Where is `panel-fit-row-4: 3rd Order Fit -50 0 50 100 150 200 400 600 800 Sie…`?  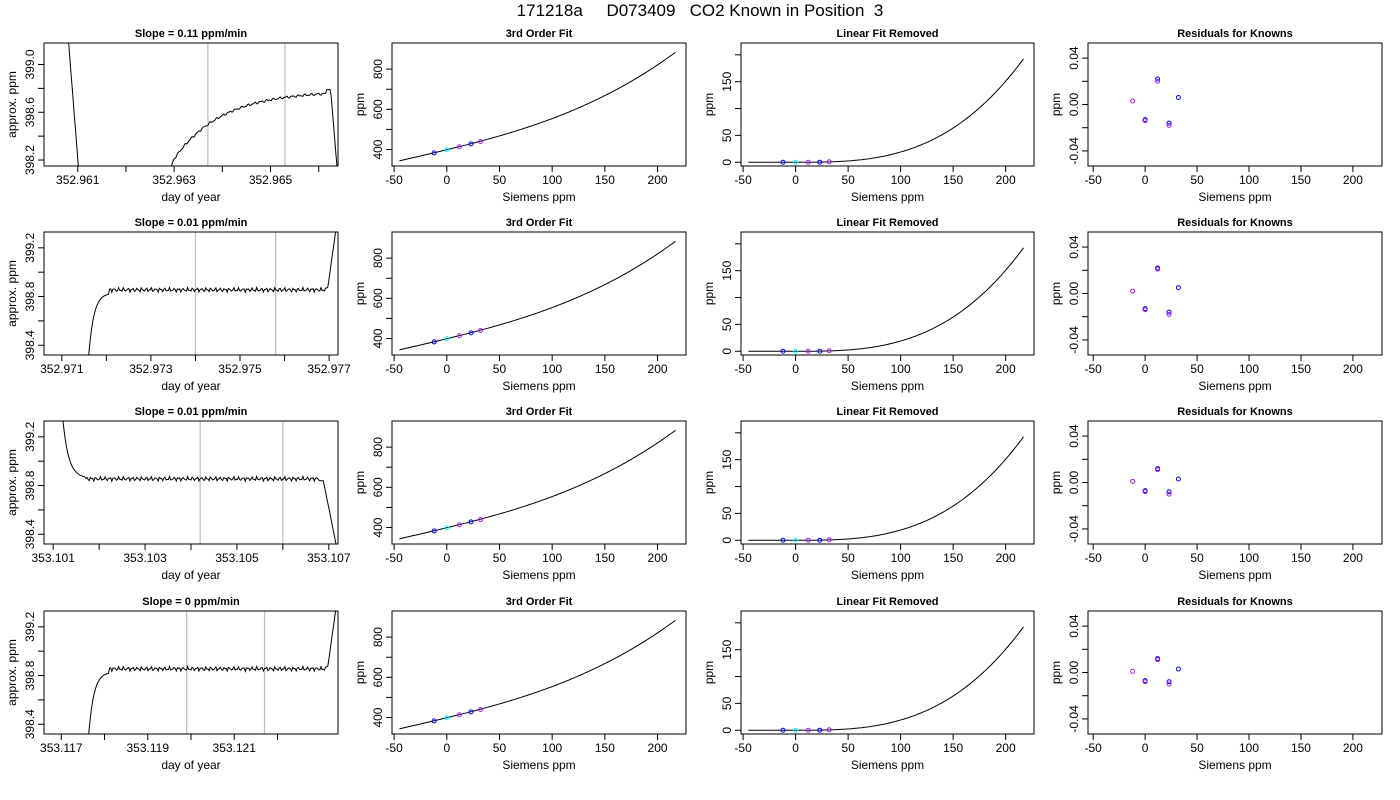 panel-fit-row-4: 3rd Order Fit -50 0 50 100 150 200 400 600 800 Sie… is located at coordinates (520, 684).